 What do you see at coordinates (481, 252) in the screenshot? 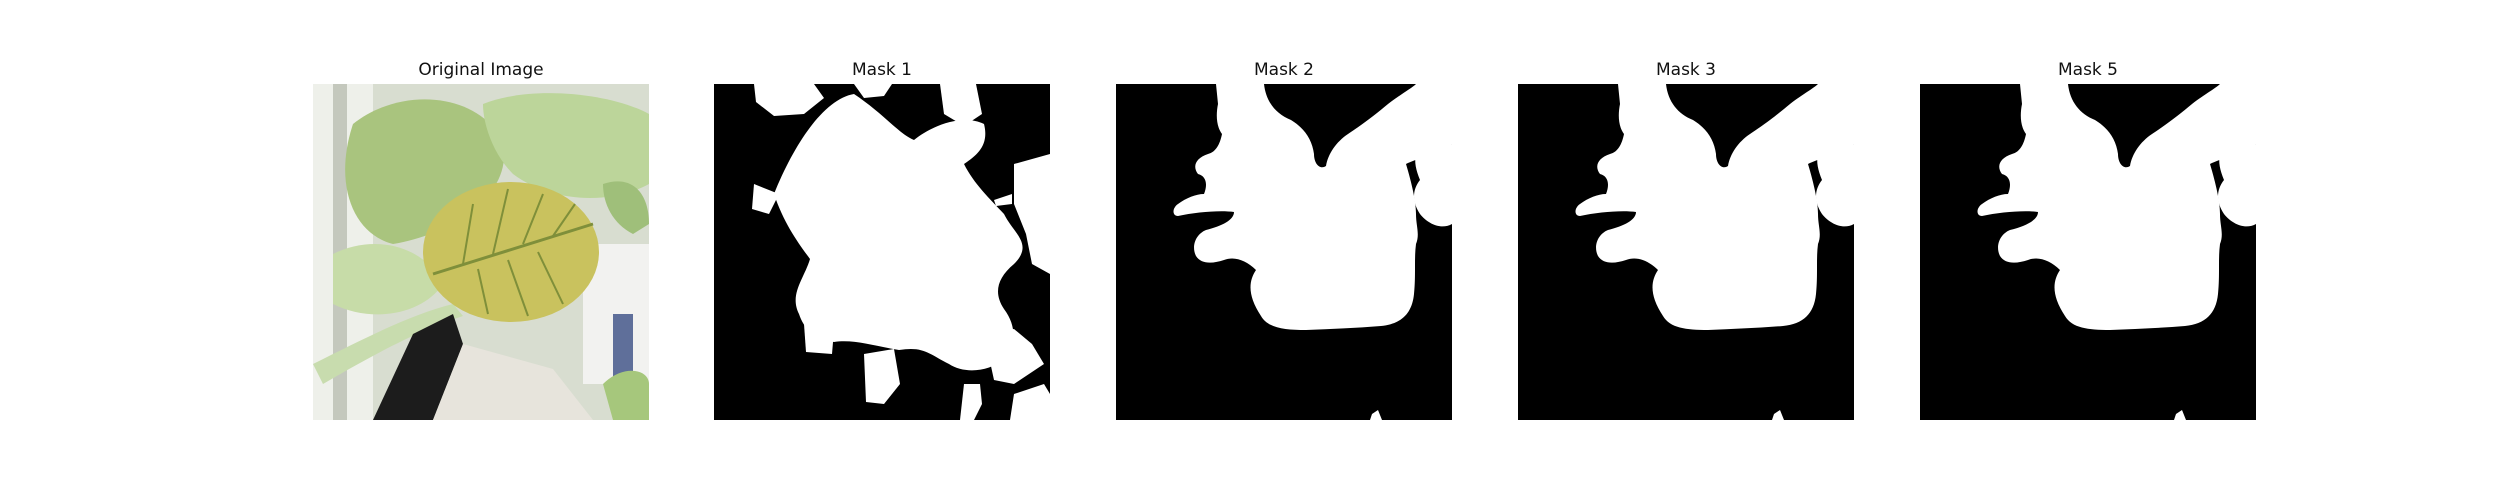
I see `original-image` at bounding box center [481, 252].